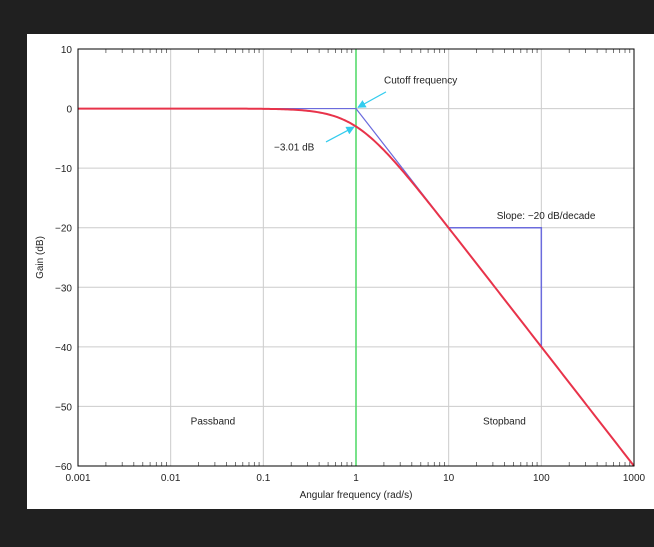 Image resolution: width=654 pixels, height=547 pixels. I want to click on x-tick-label: 0.001, so click(77, 478).